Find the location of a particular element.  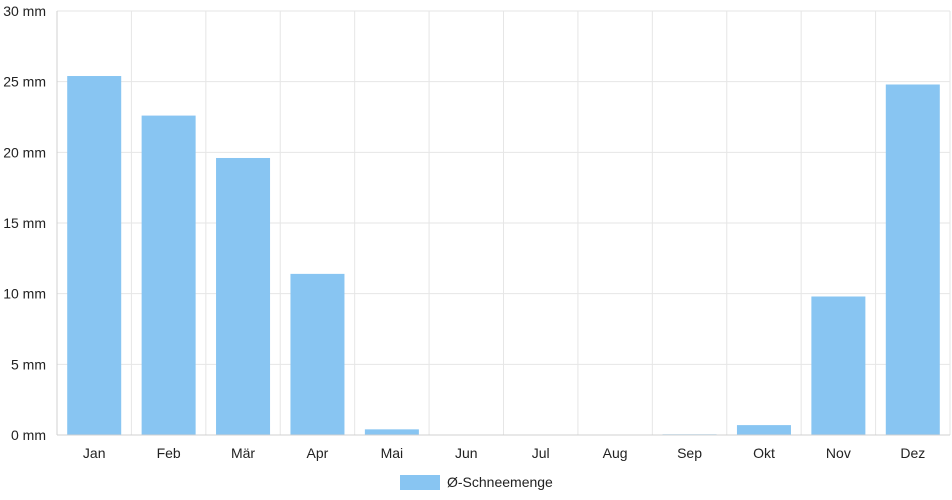

legend: Ø-Schneemenge is located at coordinates (476, 482).